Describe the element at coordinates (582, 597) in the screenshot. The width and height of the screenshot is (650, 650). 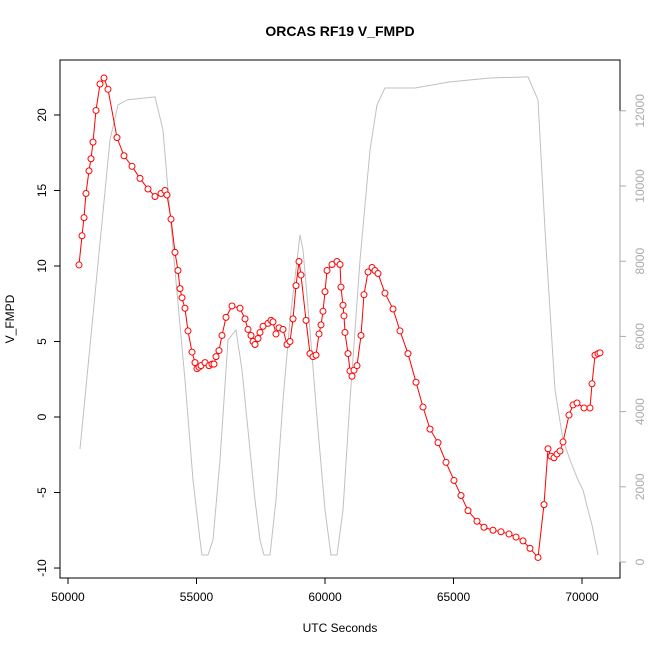
I see `x-tick-label: 70000` at that location.